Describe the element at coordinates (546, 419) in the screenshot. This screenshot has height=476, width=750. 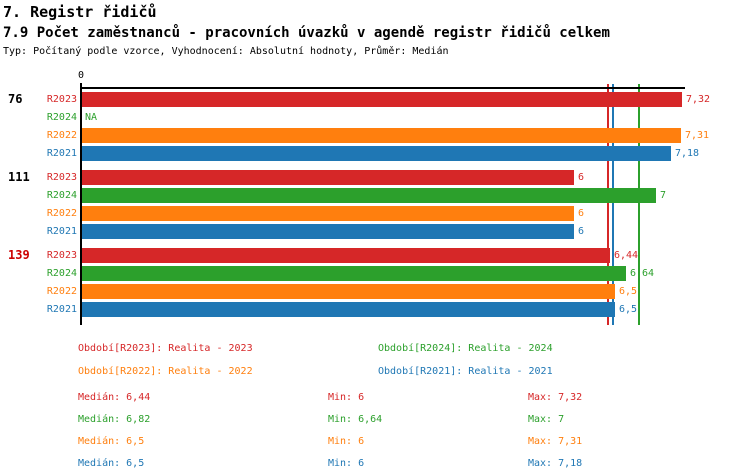
I see `stat-max-r2024: Max: 7` at that location.